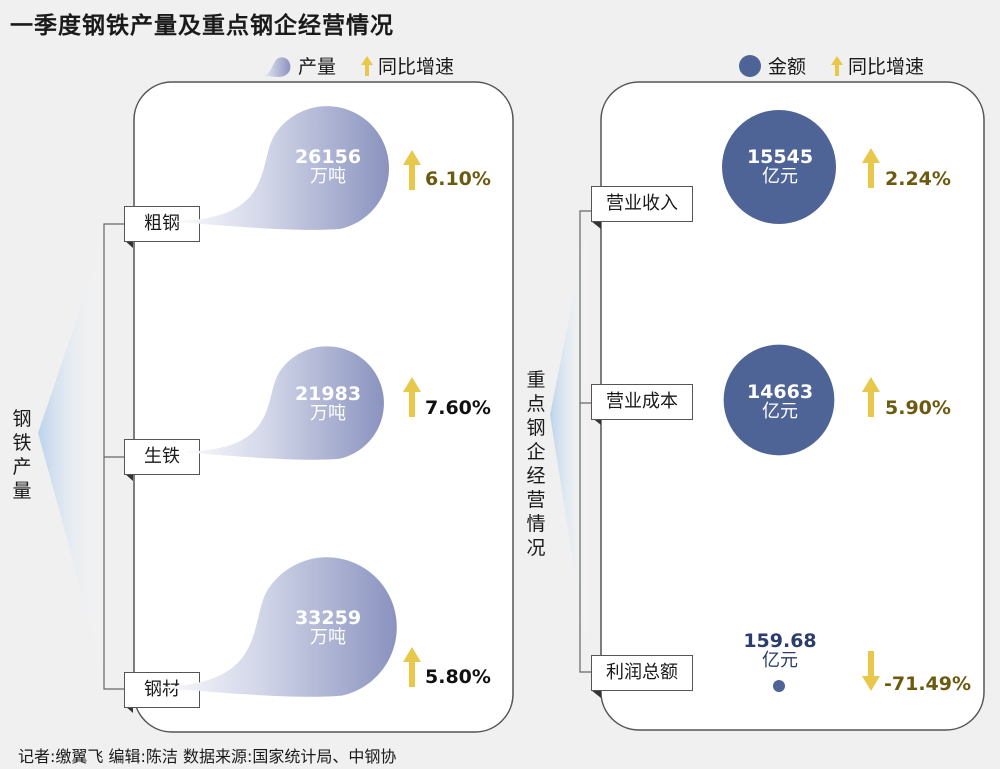  Describe the element at coordinates (162, 224) in the screenshot. I see `category-crude-steel: 粗钢` at that location.